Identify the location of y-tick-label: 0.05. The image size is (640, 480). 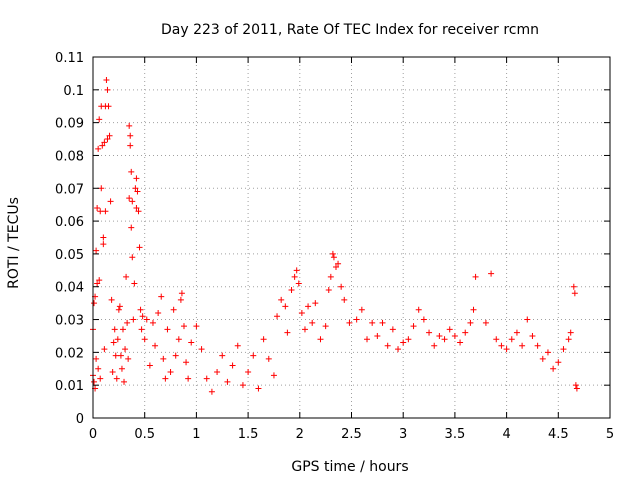
(69, 255).